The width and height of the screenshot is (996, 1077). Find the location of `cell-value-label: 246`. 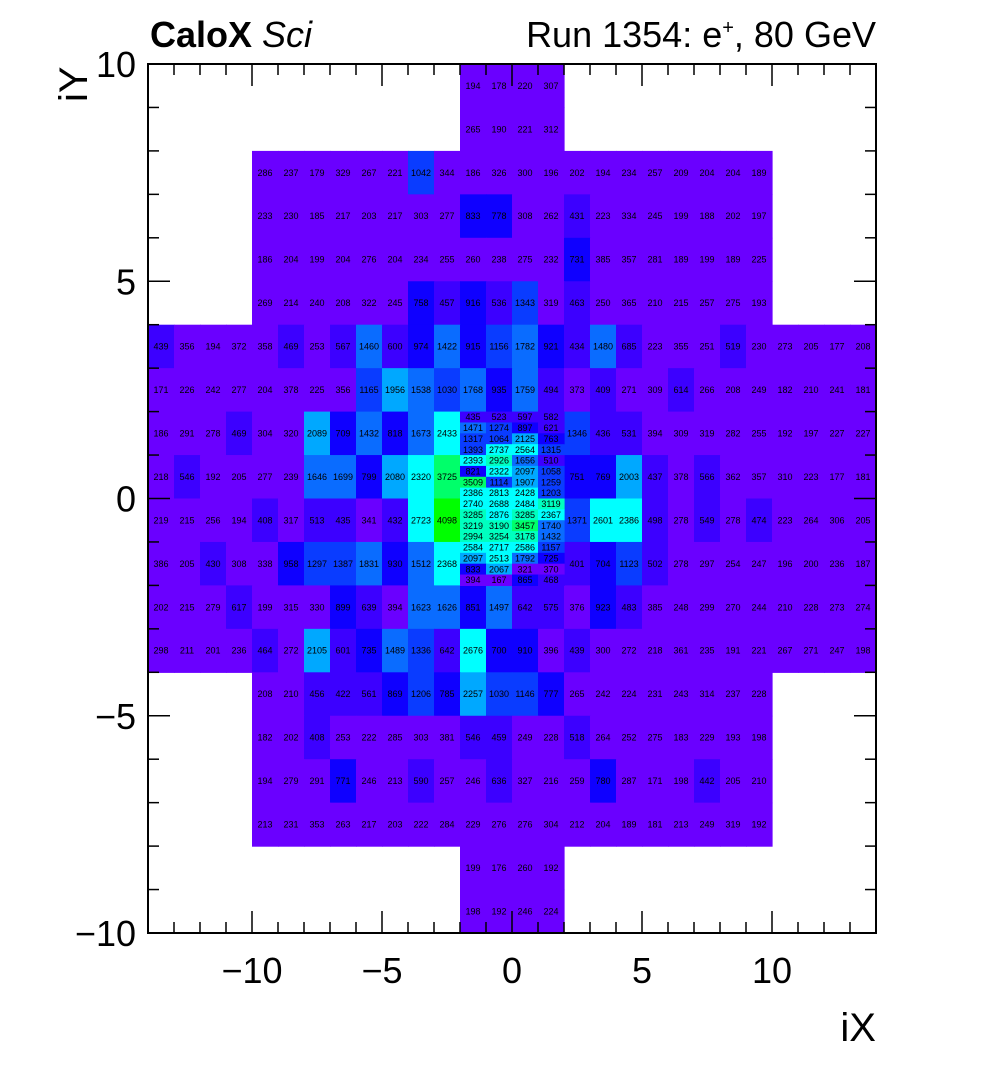

cell-value-label: 246 is located at coordinates (524, 911).